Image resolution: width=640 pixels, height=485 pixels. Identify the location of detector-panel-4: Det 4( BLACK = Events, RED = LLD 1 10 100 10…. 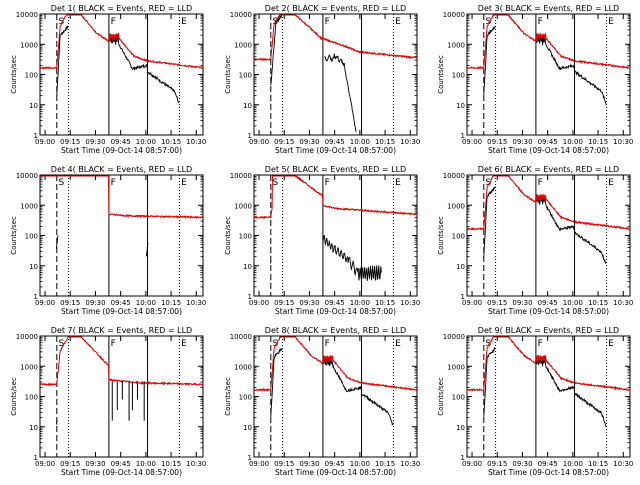
(108, 240).